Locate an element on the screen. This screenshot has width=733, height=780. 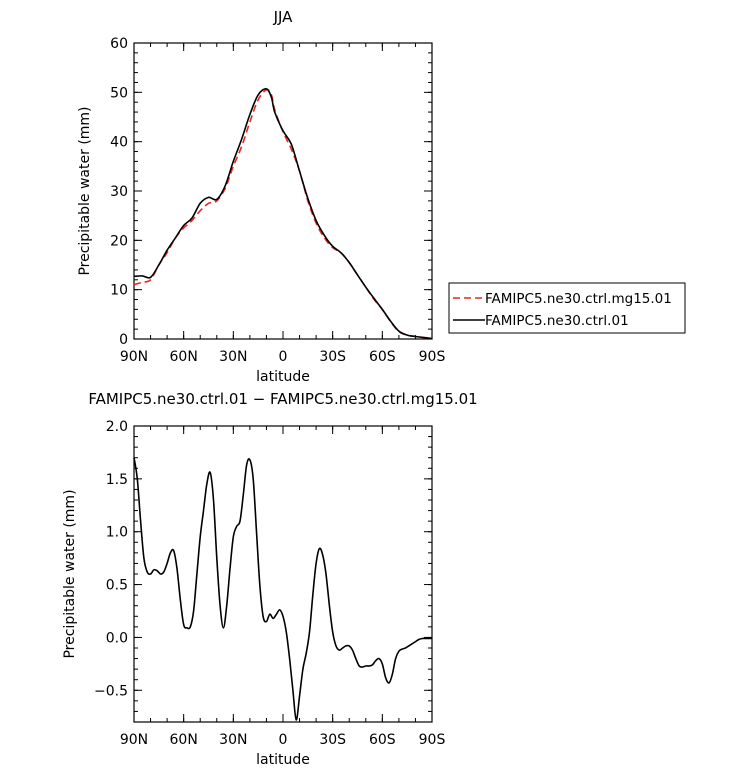
legend-box is located at coordinates (567, 308).